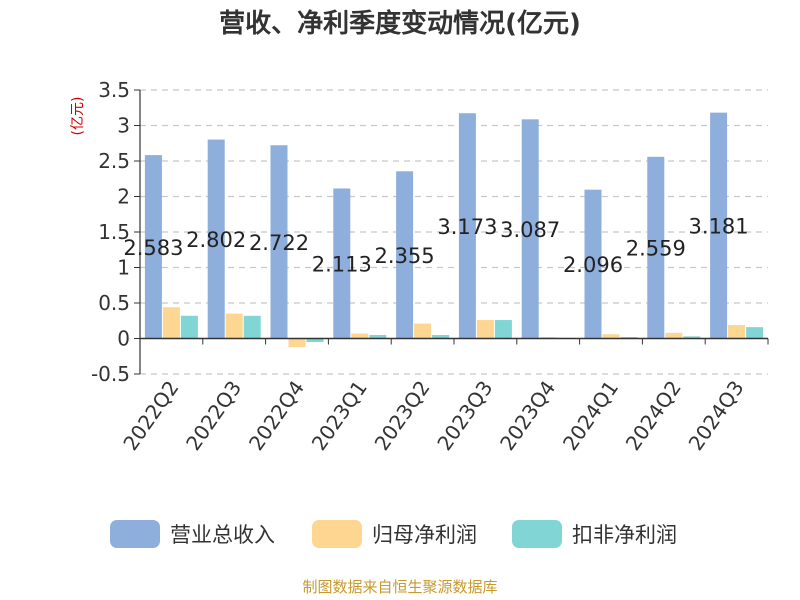 The width and height of the screenshot is (800, 600). What do you see at coordinates (150, 415) in the screenshot?
I see `x-tick-label: 2022Q2` at bounding box center [150, 415].